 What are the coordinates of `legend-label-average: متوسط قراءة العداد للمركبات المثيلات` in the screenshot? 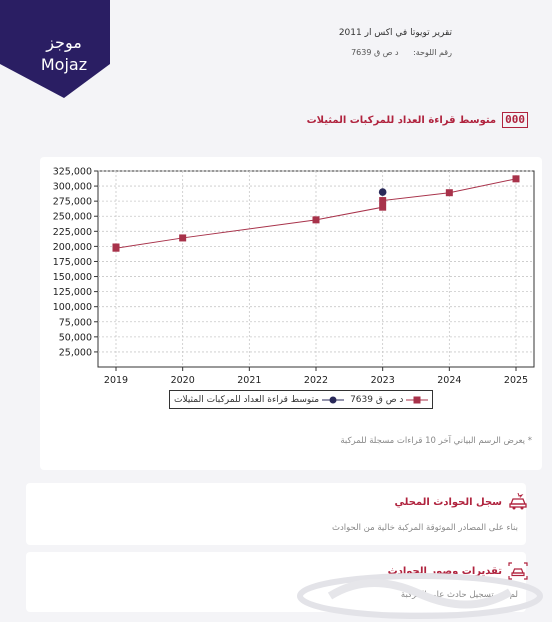 It's located at (247, 399).